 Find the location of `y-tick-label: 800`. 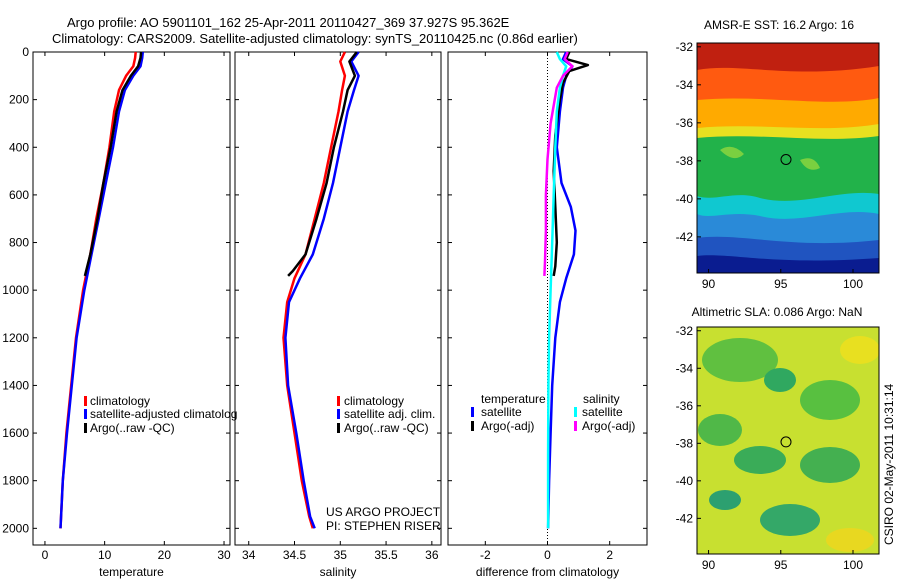

y-tick-label: 800 is located at coordinates (19, 243).